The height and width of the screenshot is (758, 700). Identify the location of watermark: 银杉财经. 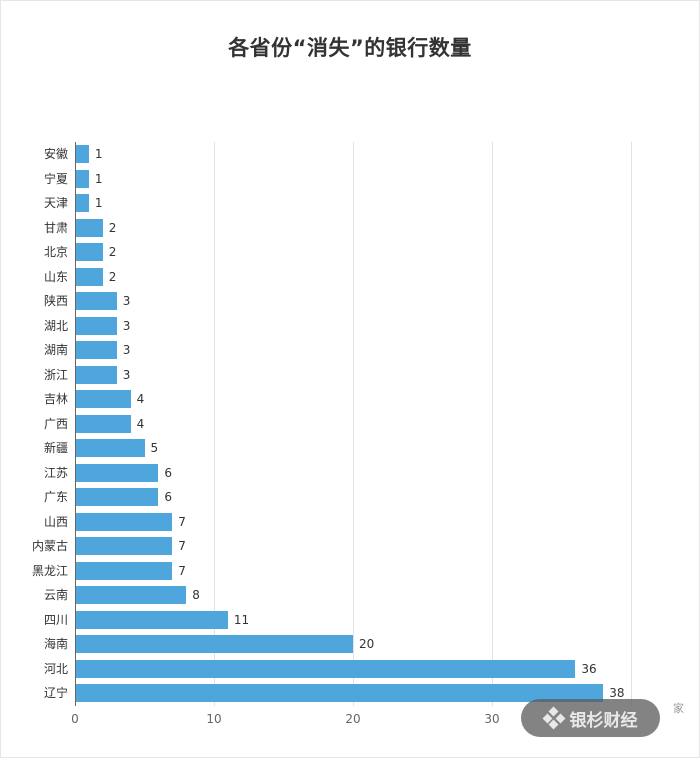
(590, 718).